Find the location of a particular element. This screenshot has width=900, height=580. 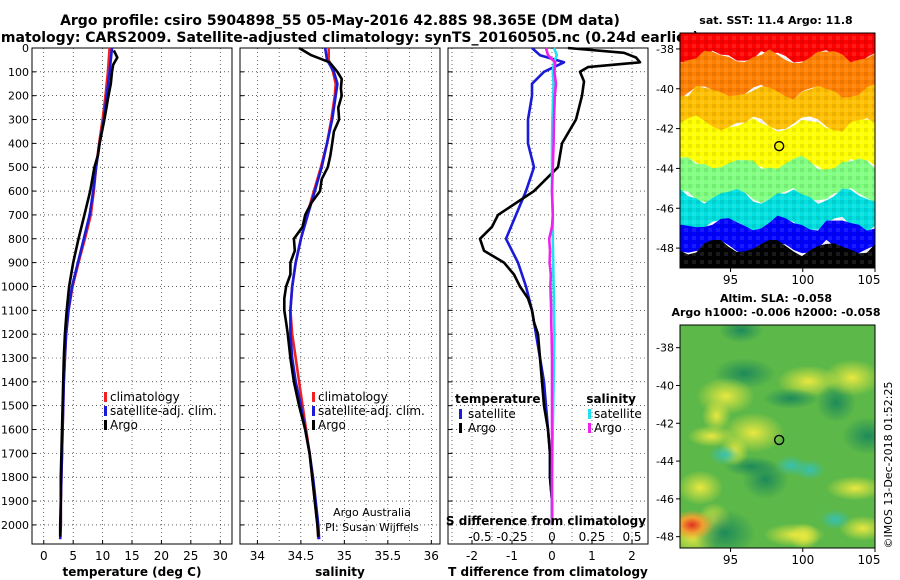

depth-tick-label: 500 is located at coordinates (18, 167).